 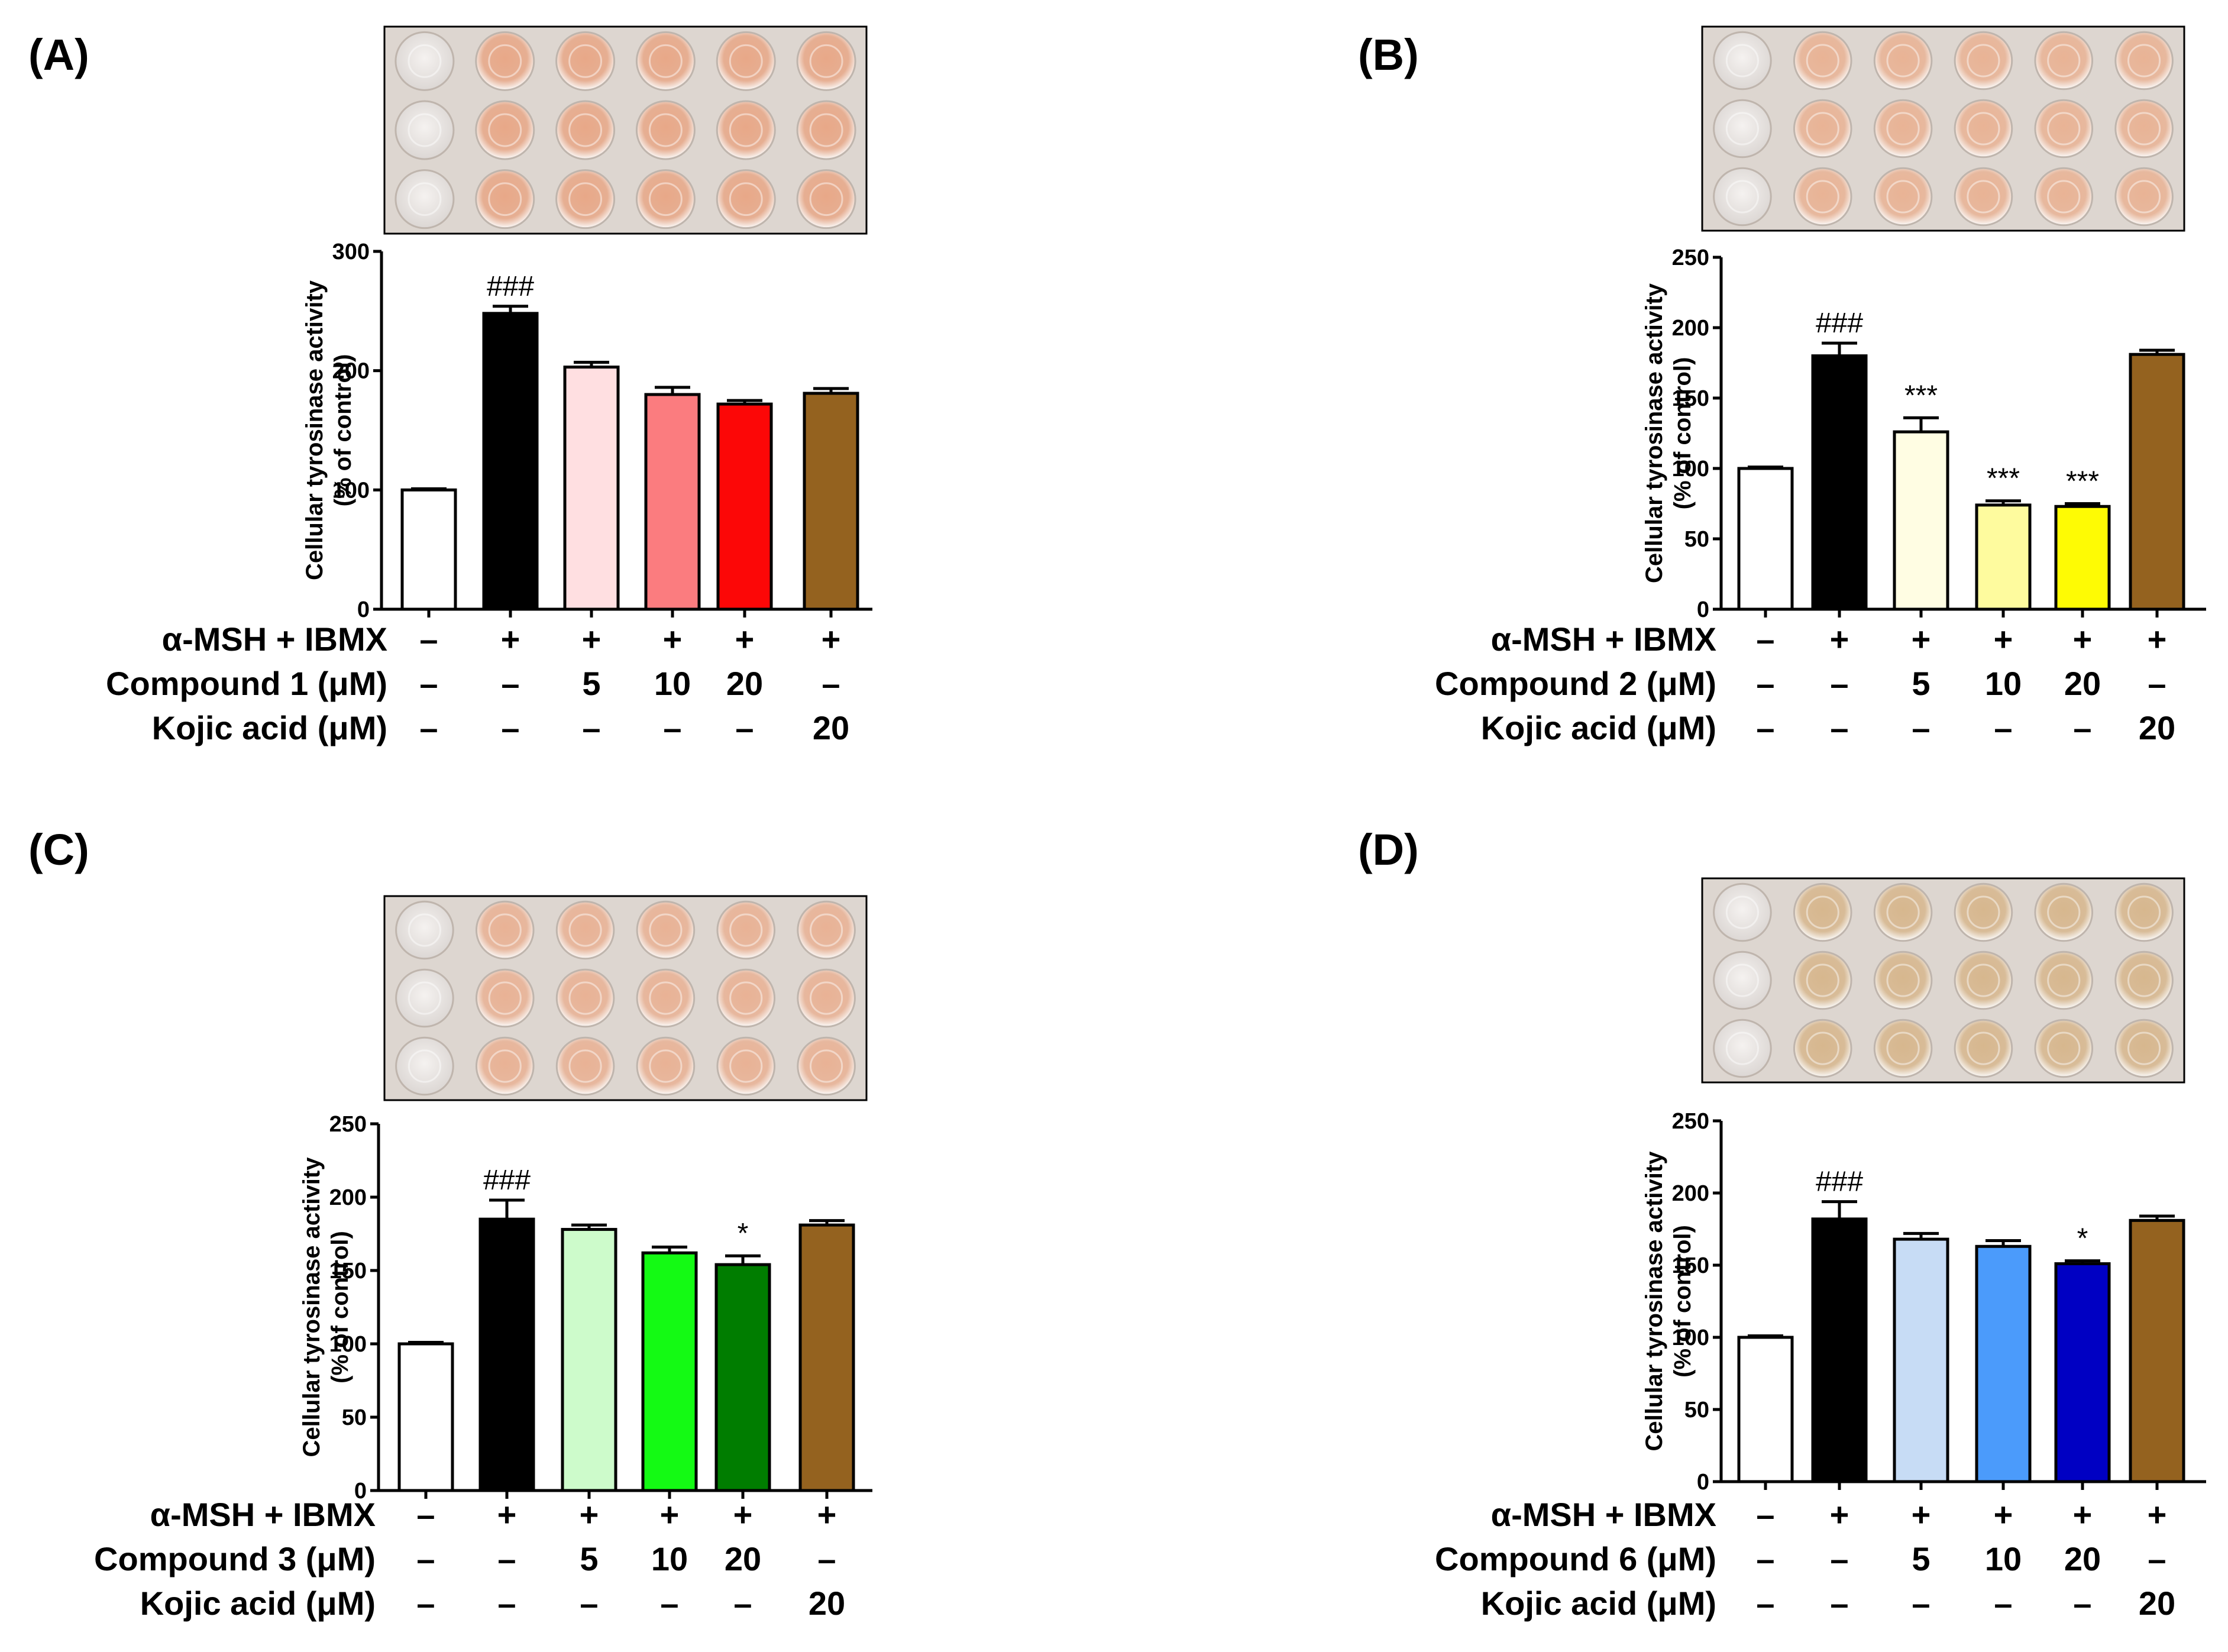 What do you see at coordinates (351, 252) in the screenshot?
I see `y-tick-label: 300` at bounding box center [351, 252].